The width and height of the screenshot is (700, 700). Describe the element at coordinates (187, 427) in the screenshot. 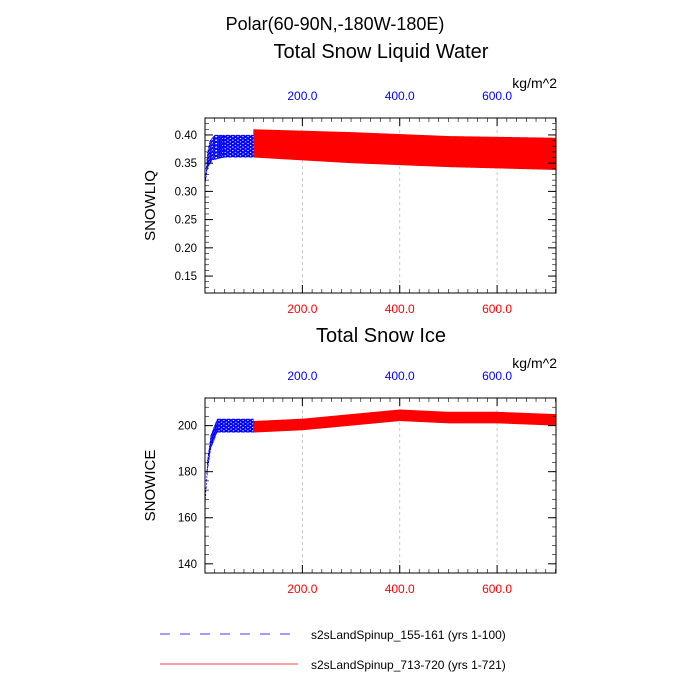

I see `snowice-y-tick-label: 200` at that location.